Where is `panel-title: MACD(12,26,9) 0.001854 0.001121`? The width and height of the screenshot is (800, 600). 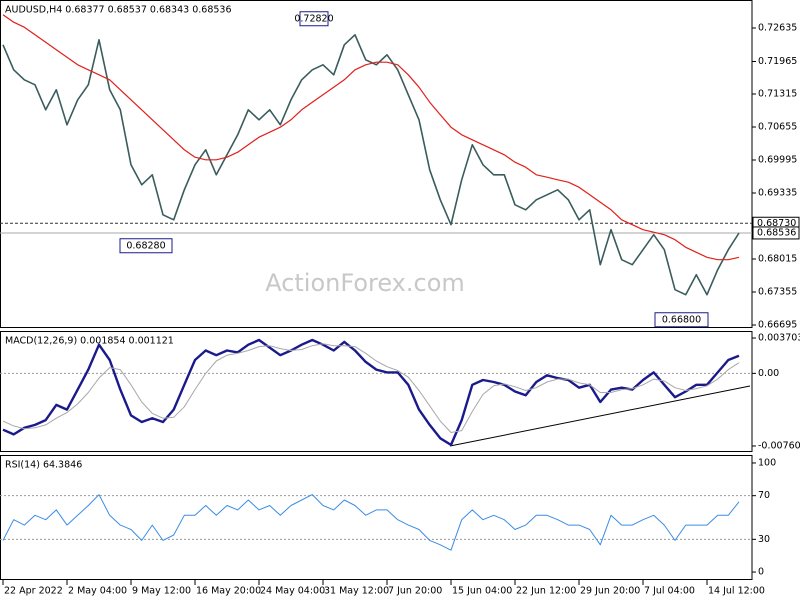 panel-title: MACD(12,26,9) 0.001854 0.001121 is located at coordinates (89, 341).